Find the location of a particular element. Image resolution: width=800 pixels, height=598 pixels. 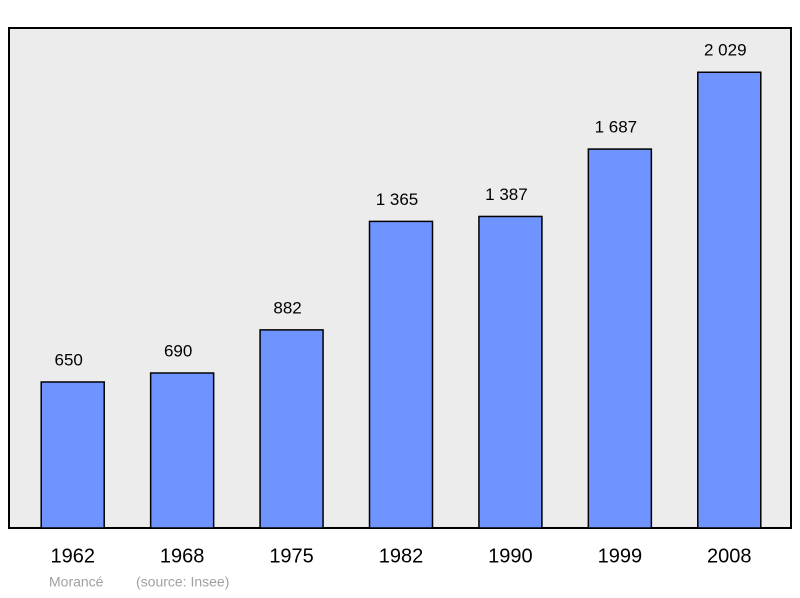

x-tick-label: 1999 is located at coordinates (620, 556).